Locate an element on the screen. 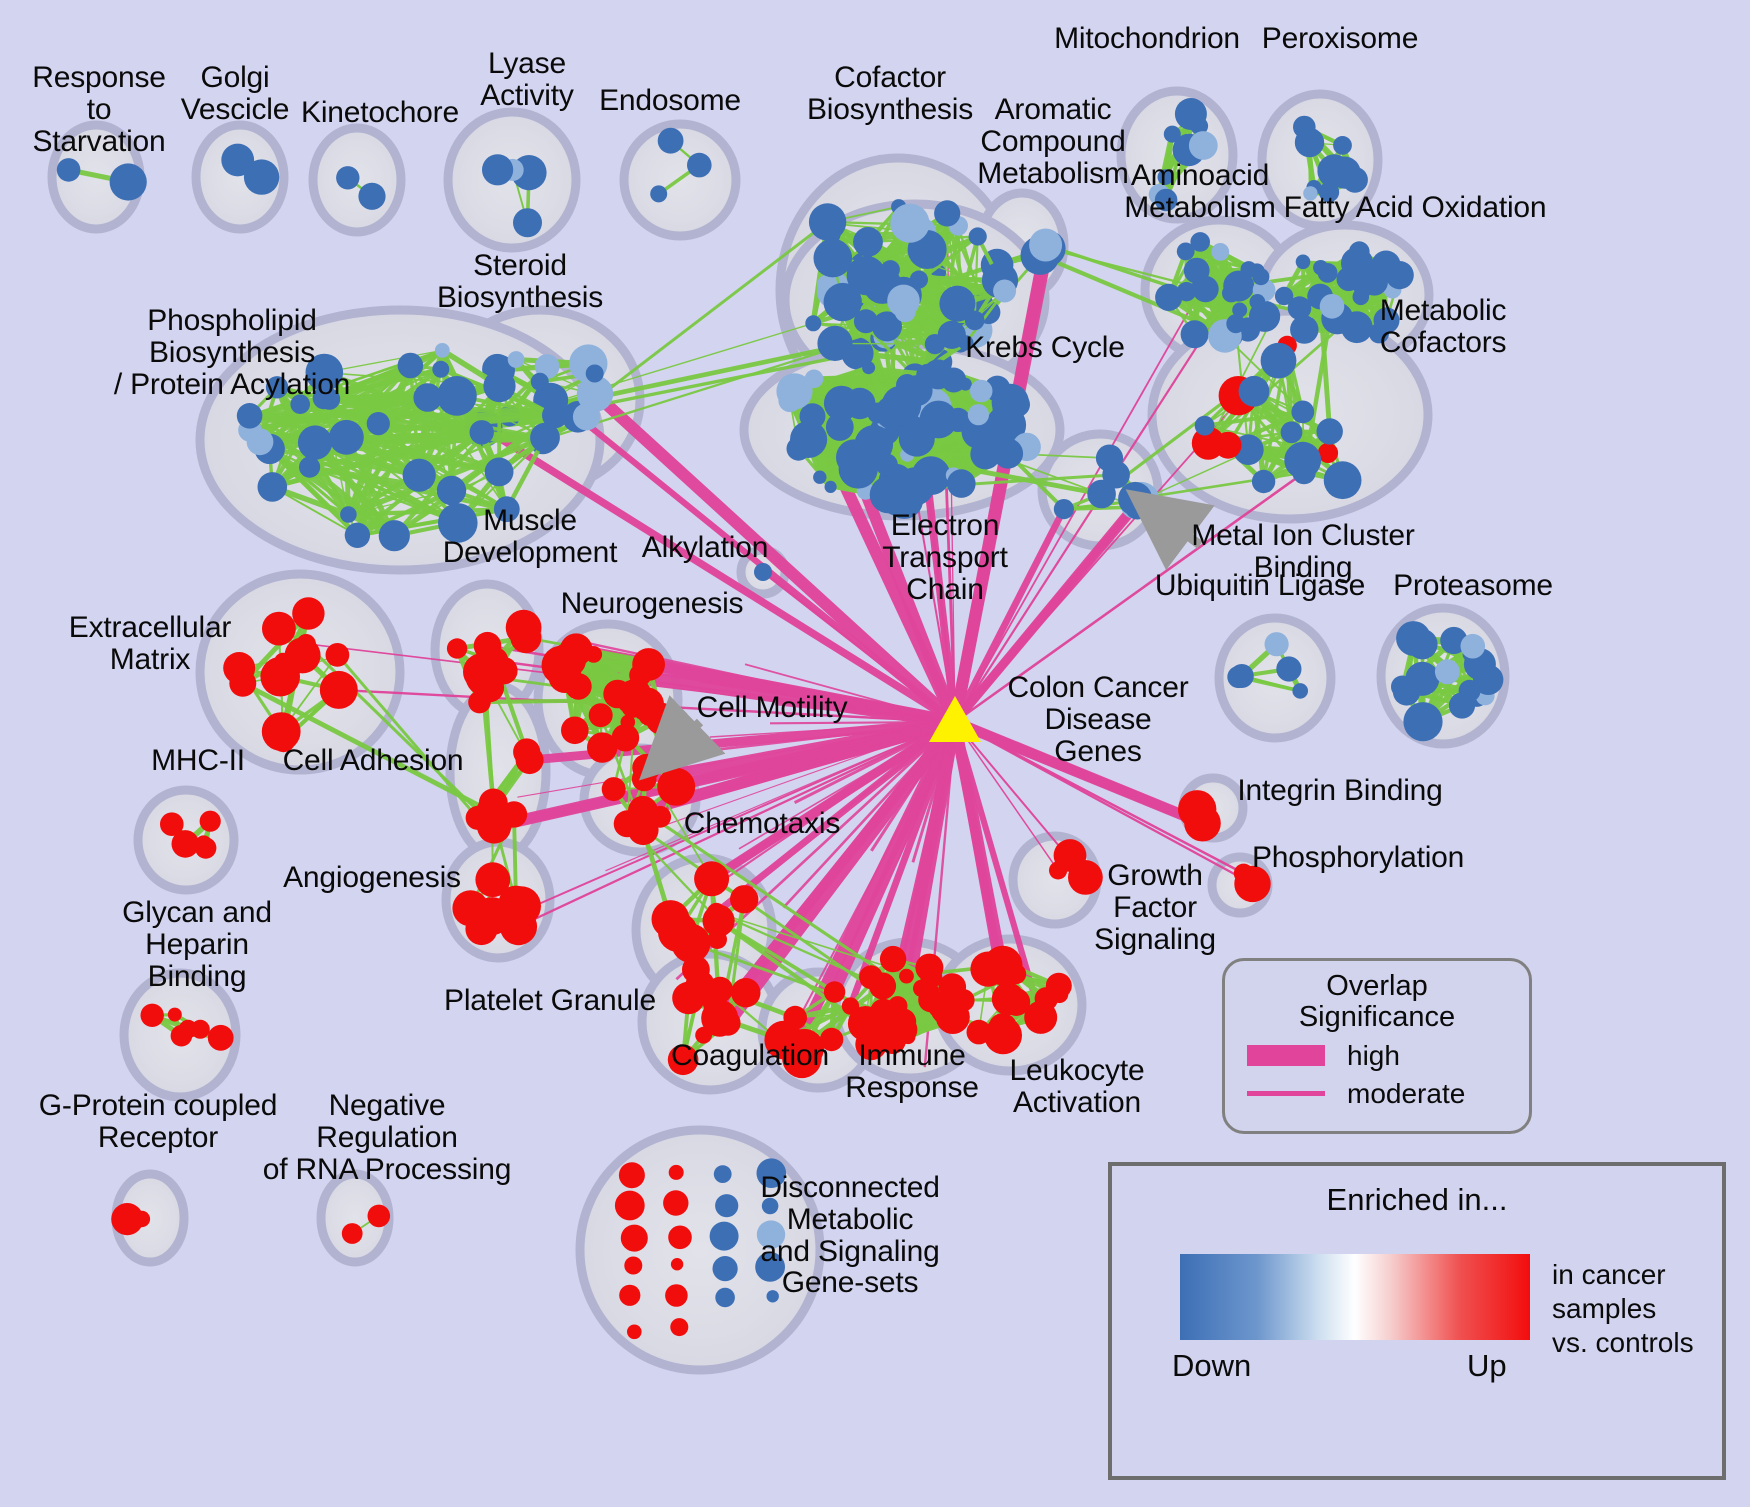 This screenshot has height=1507, width=1750. cluster-phospholipid-biosynthesis-protein-acylation is located at coordinates (402, 447).